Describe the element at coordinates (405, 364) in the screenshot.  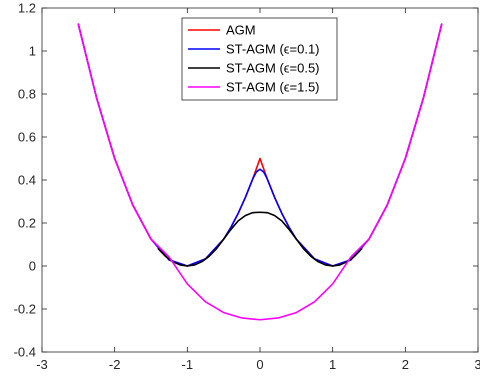
I see `x-tick-label: 2` at that location.